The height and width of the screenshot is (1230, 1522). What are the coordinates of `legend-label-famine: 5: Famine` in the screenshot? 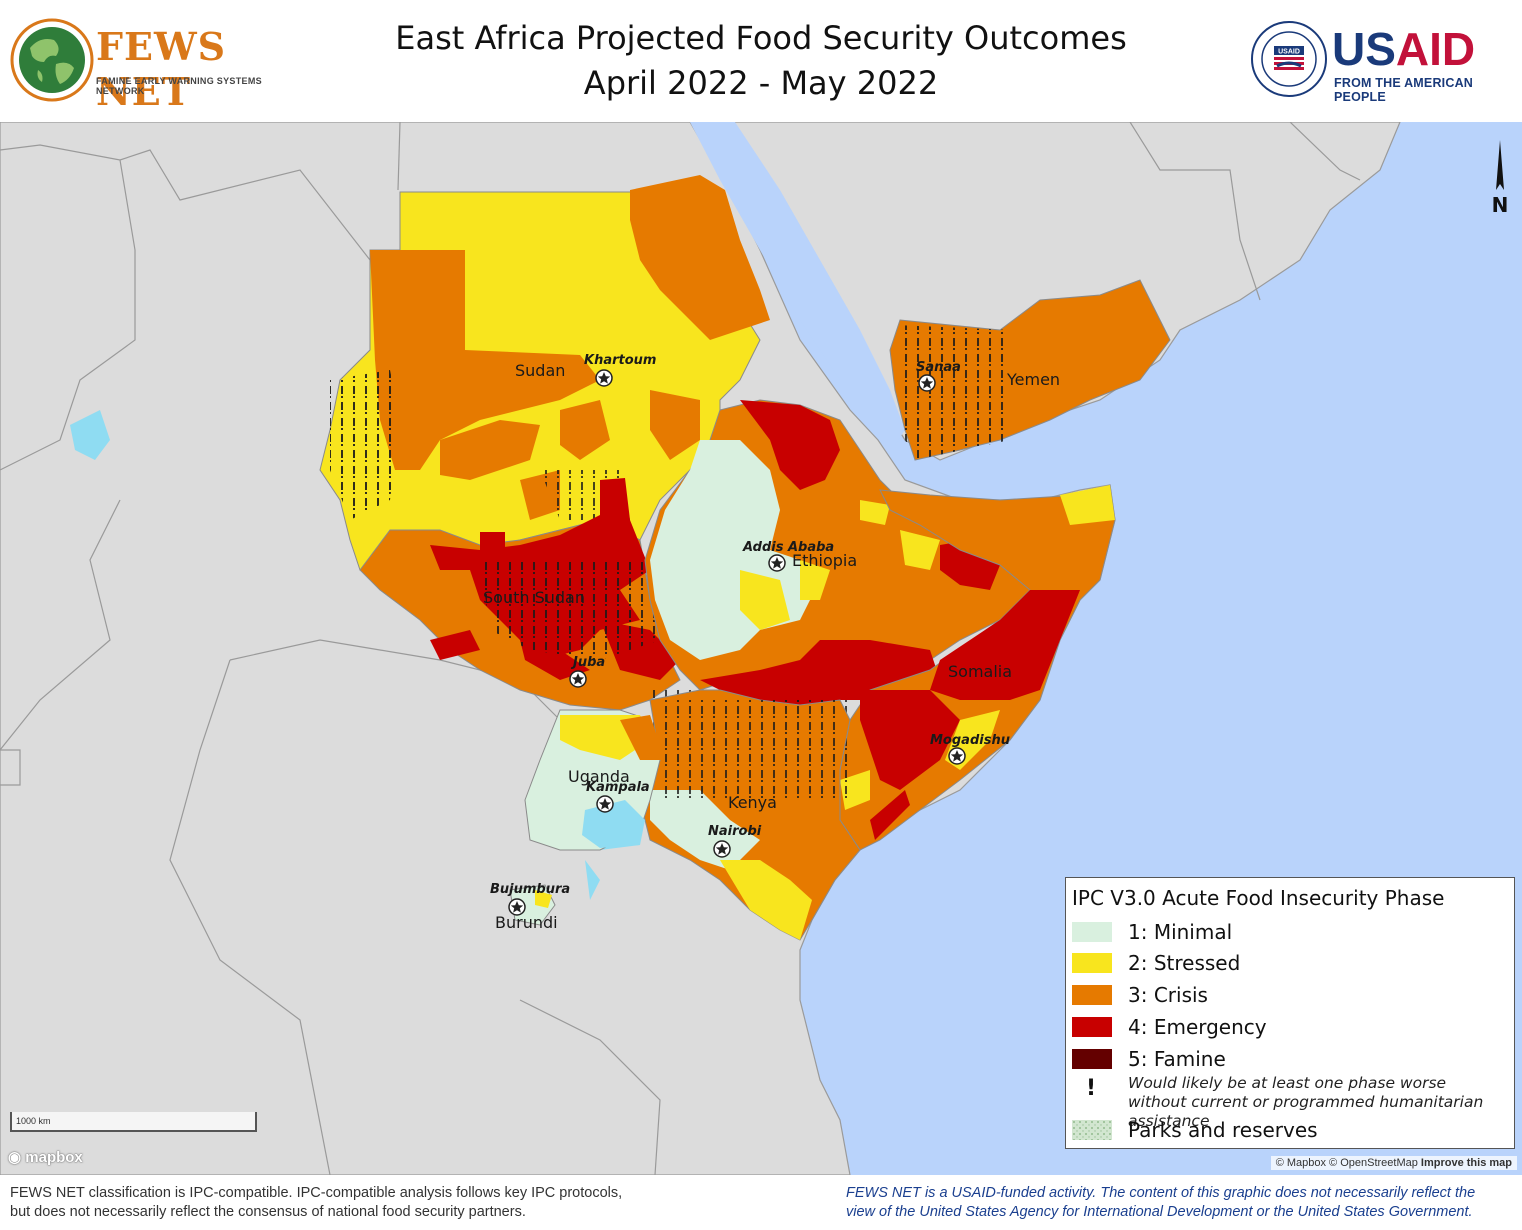 It's located at (1177, 1059).